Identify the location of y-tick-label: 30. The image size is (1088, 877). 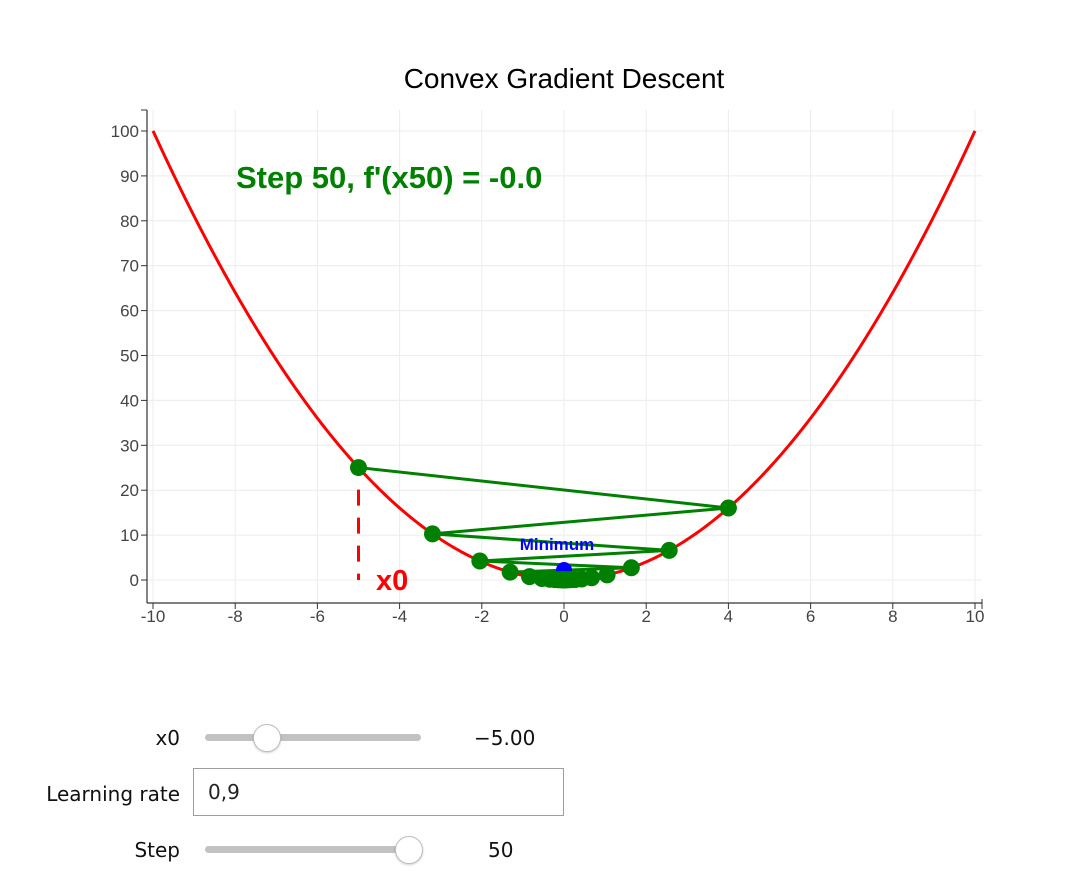
(129, 445).